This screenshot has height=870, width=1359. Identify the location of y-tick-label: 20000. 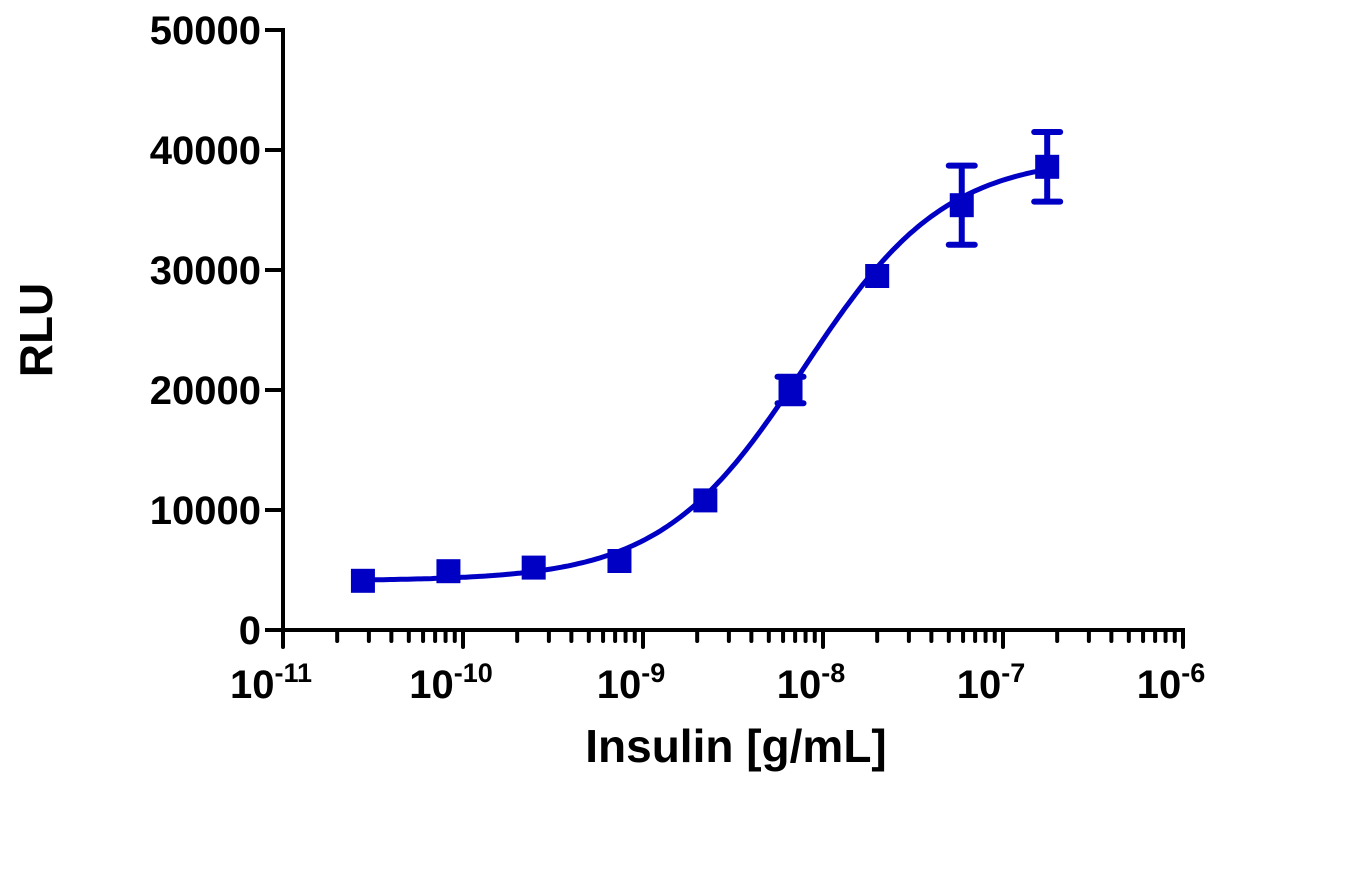
(205, 391).